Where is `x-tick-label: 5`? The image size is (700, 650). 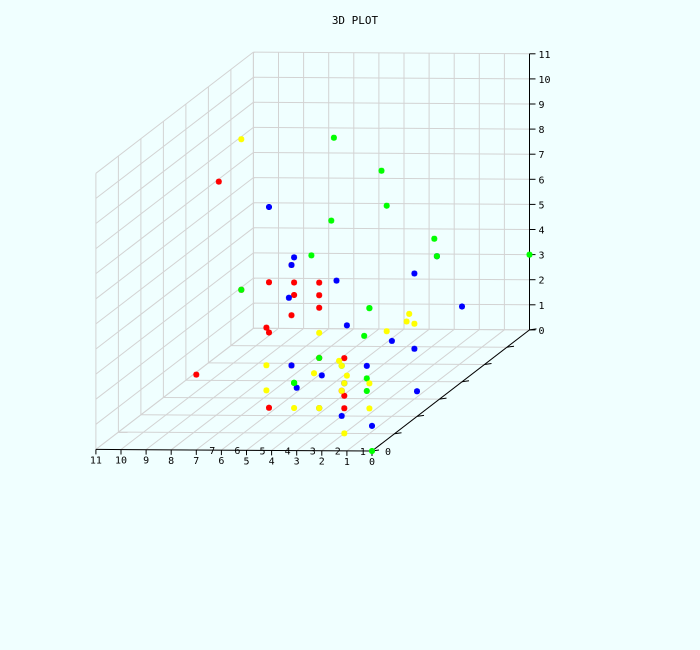 x-tick-label: 5 is located at coordinates (246, 461).